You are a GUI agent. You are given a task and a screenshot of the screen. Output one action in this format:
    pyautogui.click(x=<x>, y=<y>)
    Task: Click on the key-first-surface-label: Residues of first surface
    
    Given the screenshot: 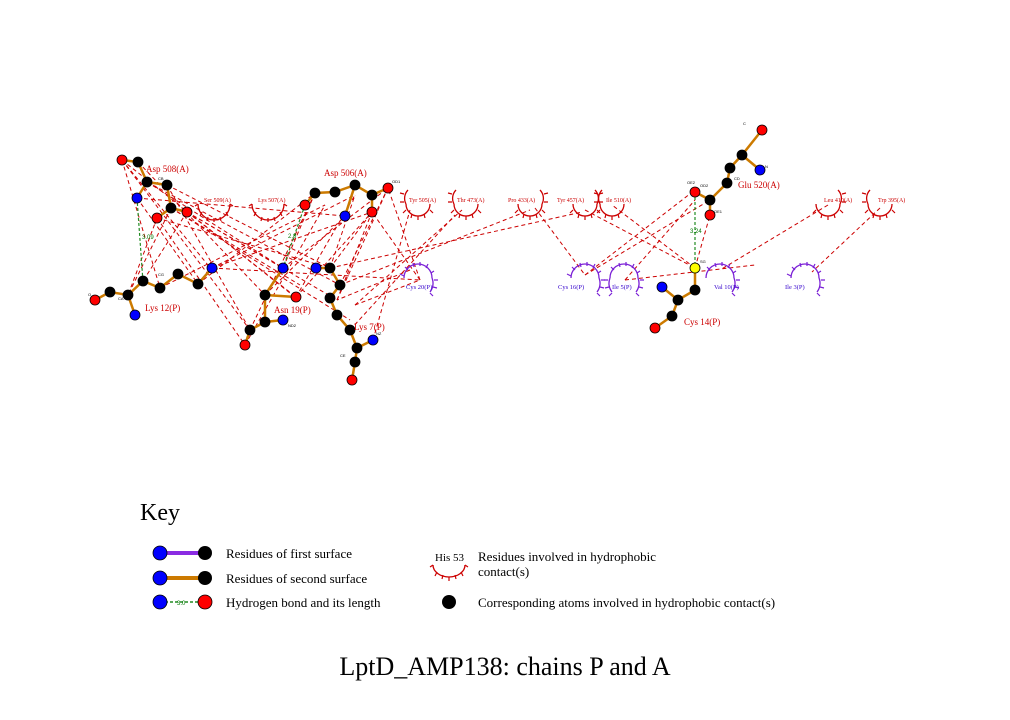 What is the action you would take?
    pyautogui.click(x=289, y=553)
    